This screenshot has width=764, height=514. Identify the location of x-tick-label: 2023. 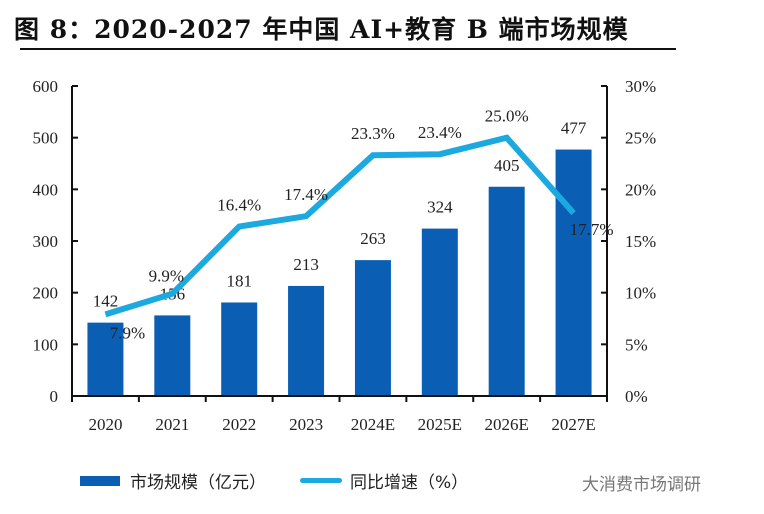
(306, 424).